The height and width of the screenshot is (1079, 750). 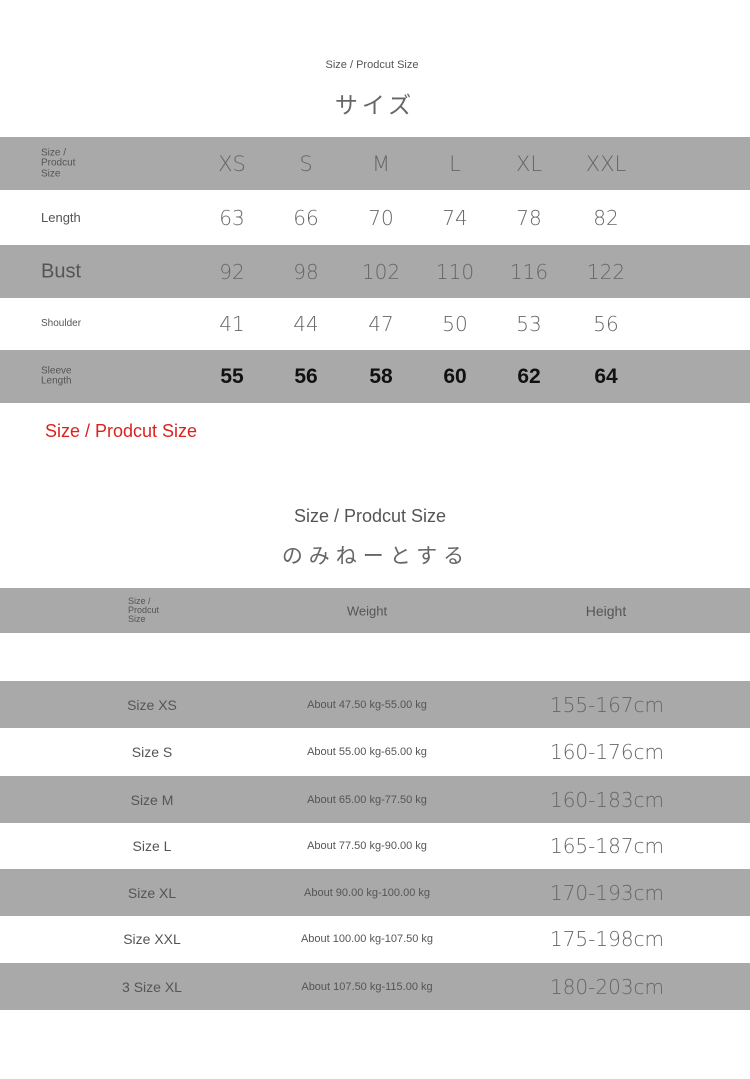 I want to click on cell-size: Size S, so click(x=152, y=752).